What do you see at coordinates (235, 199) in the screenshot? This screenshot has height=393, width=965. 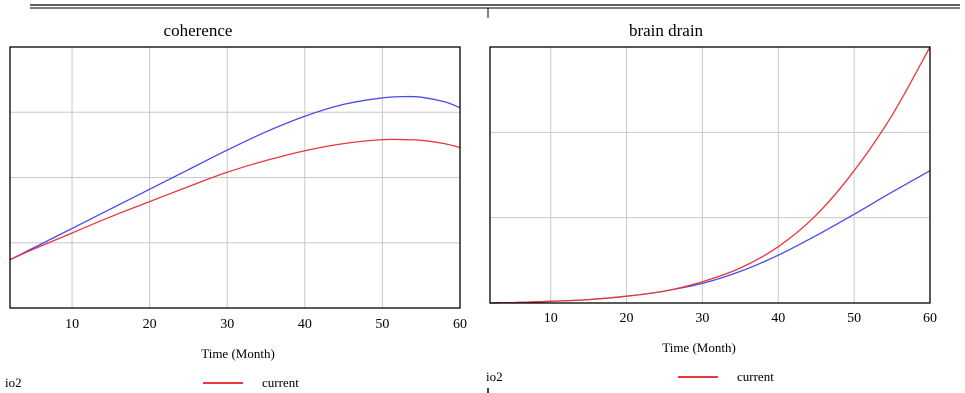 I see `series-line-current` at bounding box center [235, 199].